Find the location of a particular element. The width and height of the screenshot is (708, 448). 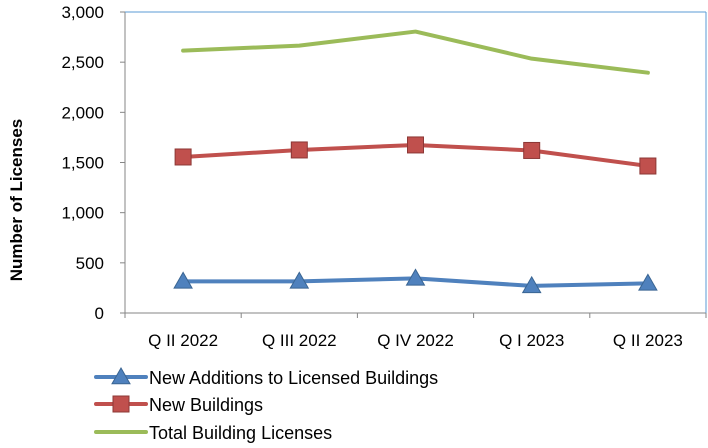

legend-label: Total Building Licenses is located at coordinates (240, 433).